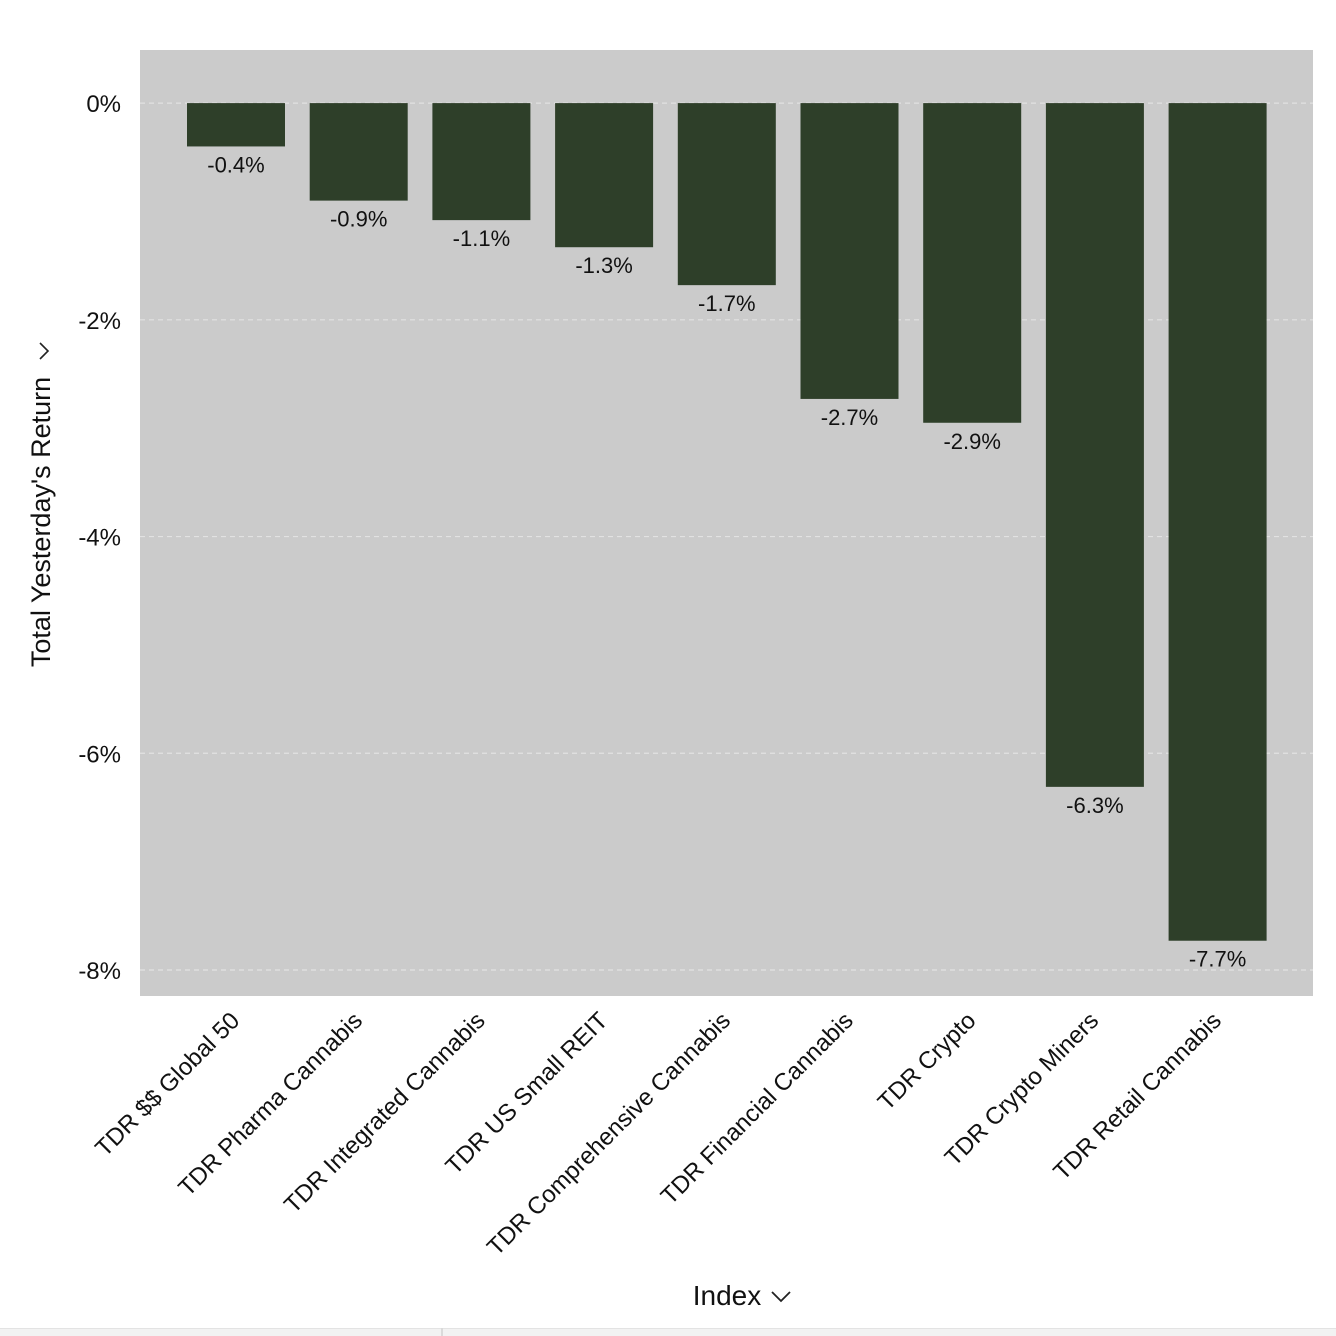 This screenshot has height=1336, width=1336. Describe the element at coordinates (603, 265) in the screenshot. I see `bar-value-label: -1.3%` at that location.